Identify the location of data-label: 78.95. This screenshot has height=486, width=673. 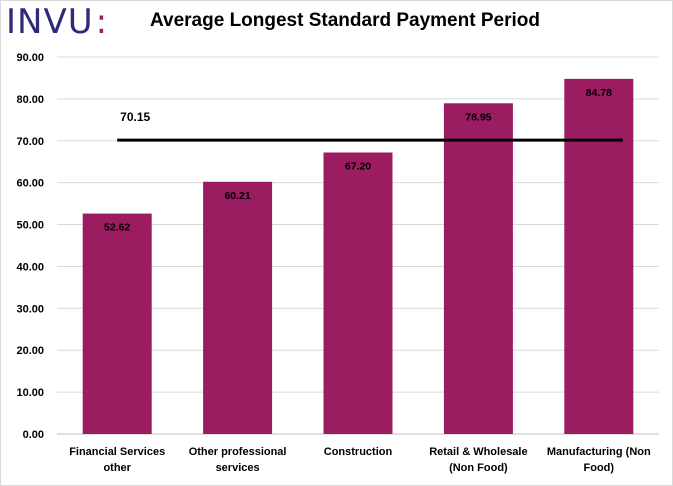
(478, 117).